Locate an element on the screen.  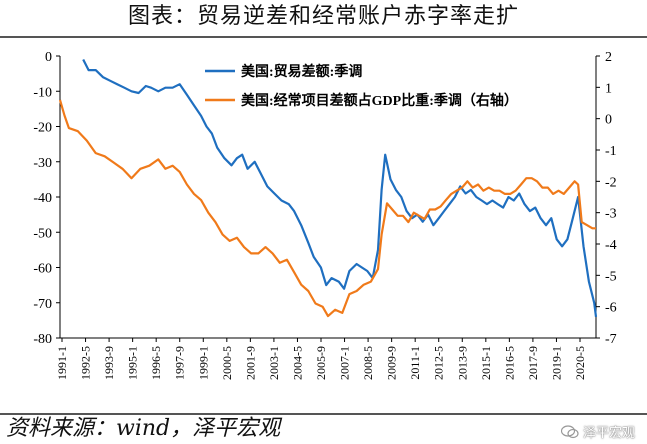
y-left-tick-label: -20 is located at coordinates (42, 128).